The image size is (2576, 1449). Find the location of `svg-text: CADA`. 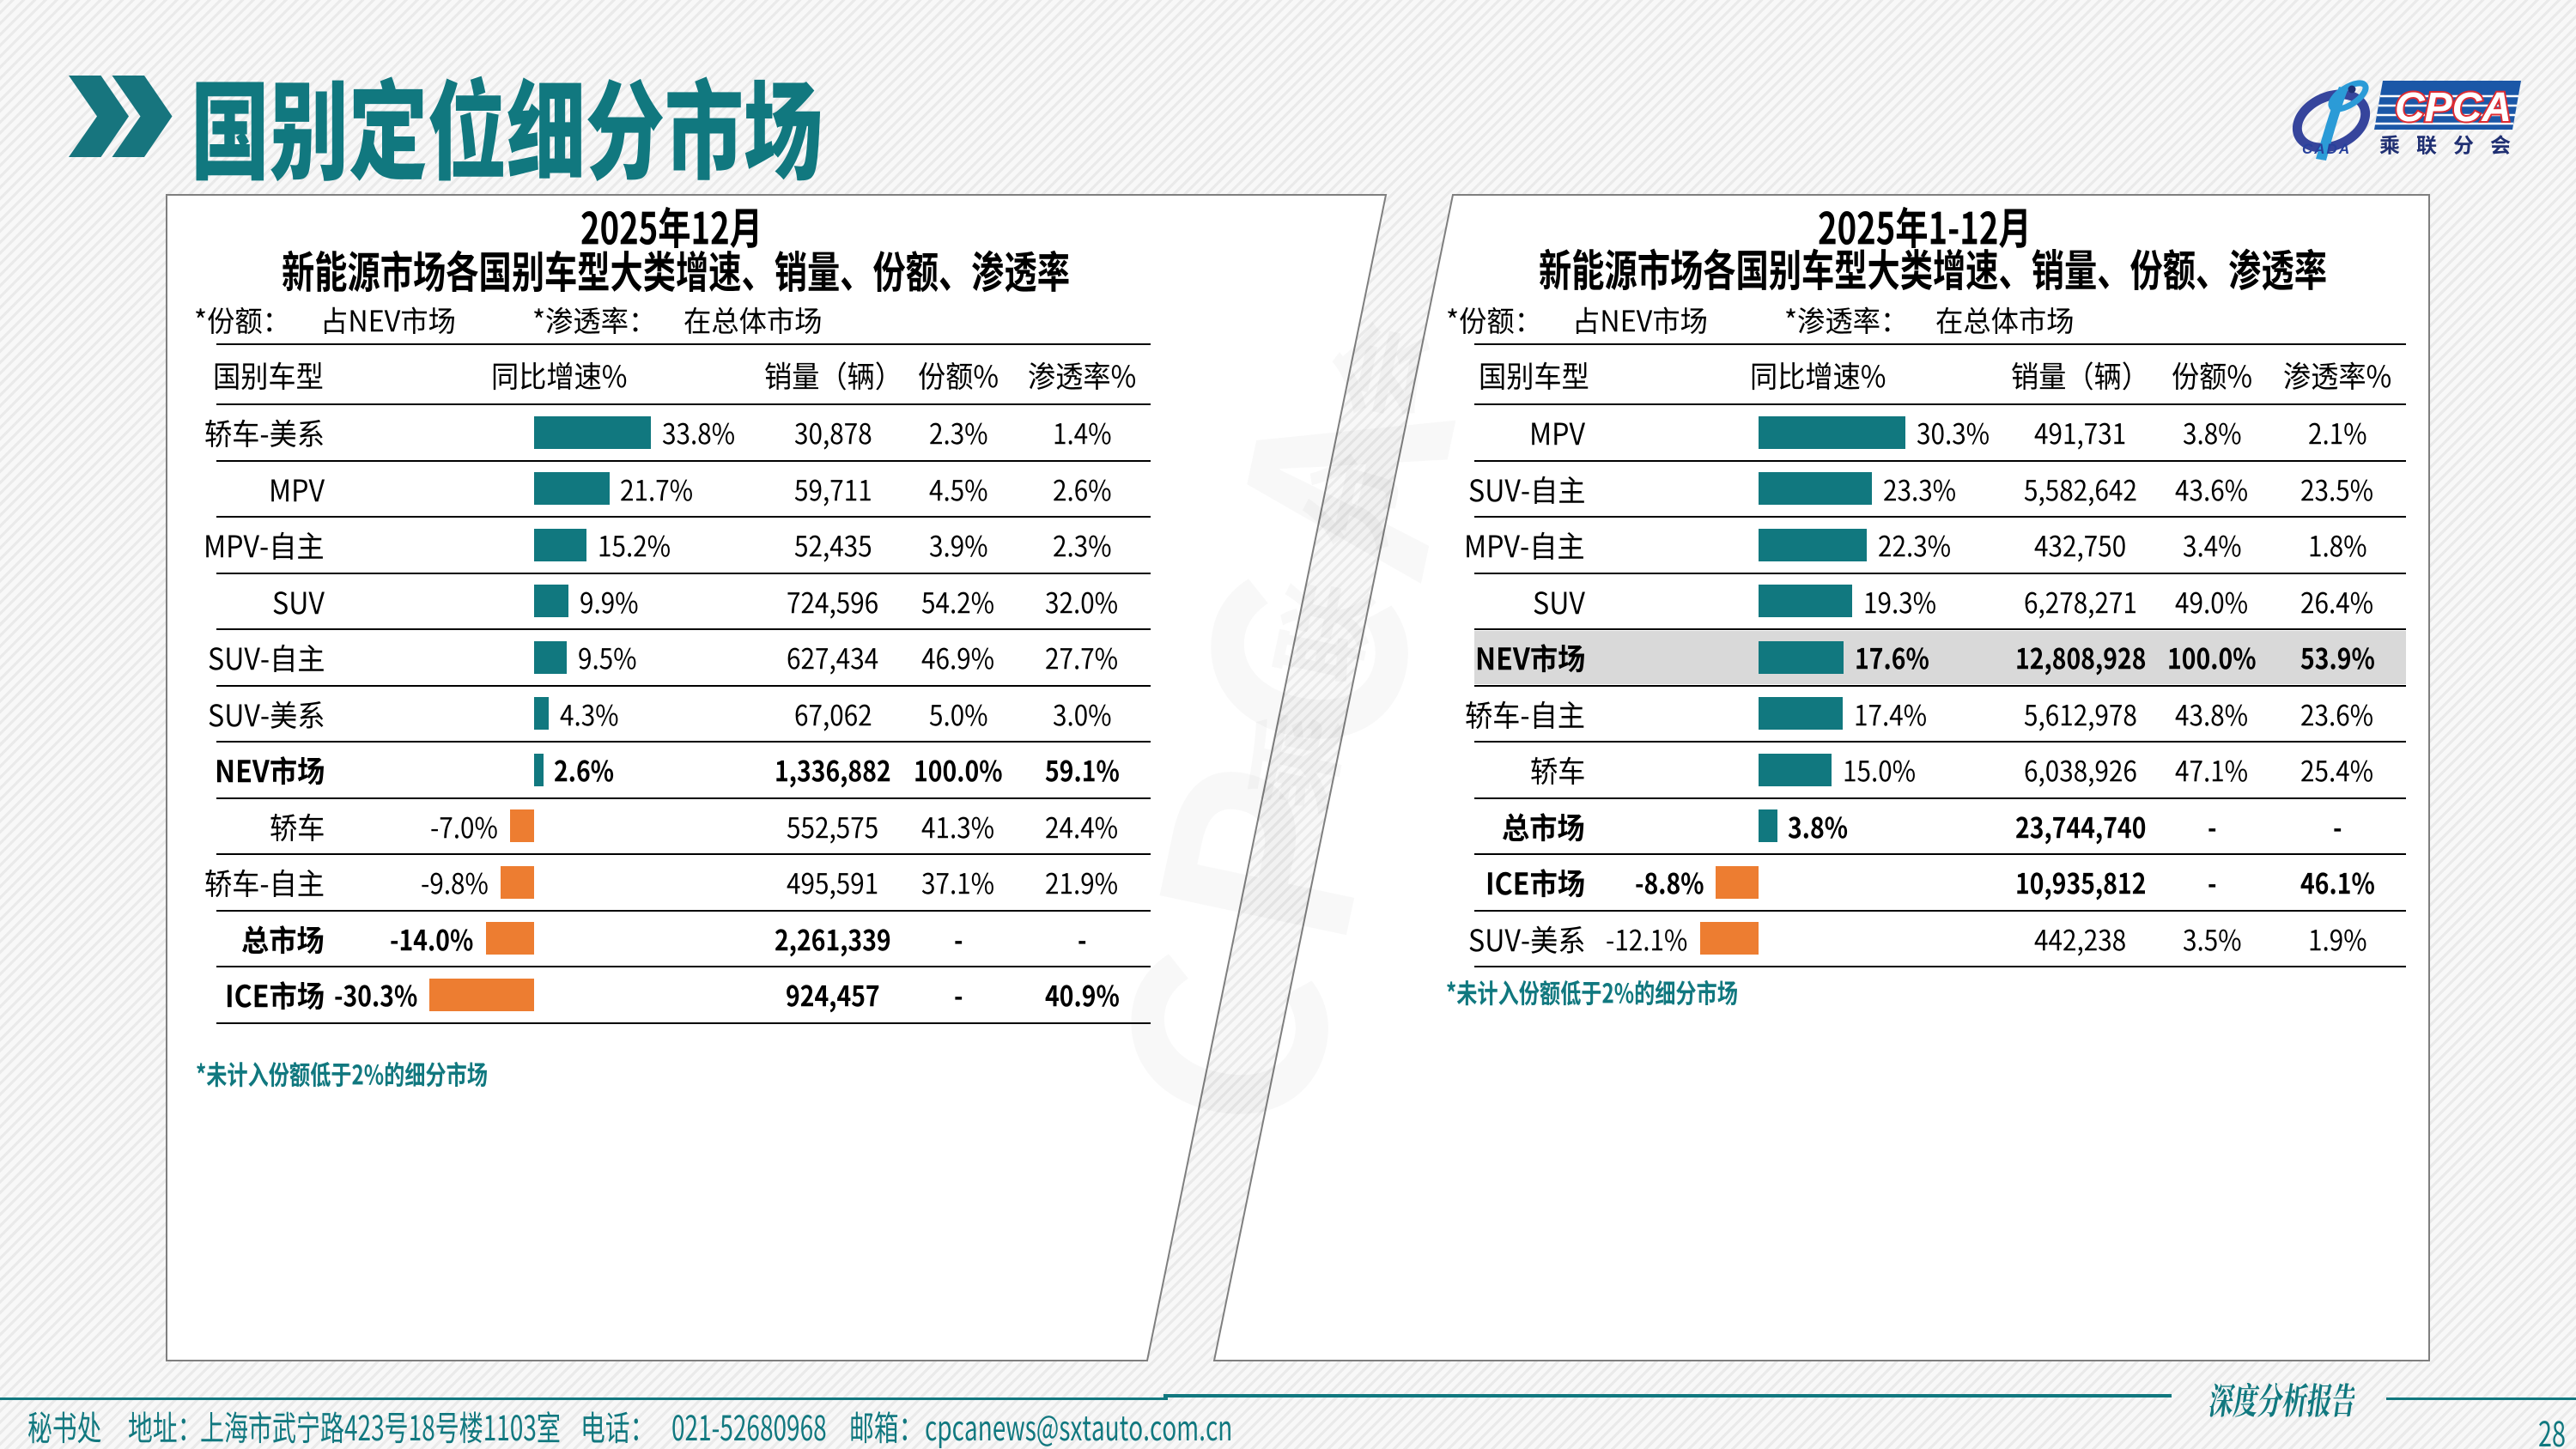

svg-text: CADA is located at coordinates (2326, 149).